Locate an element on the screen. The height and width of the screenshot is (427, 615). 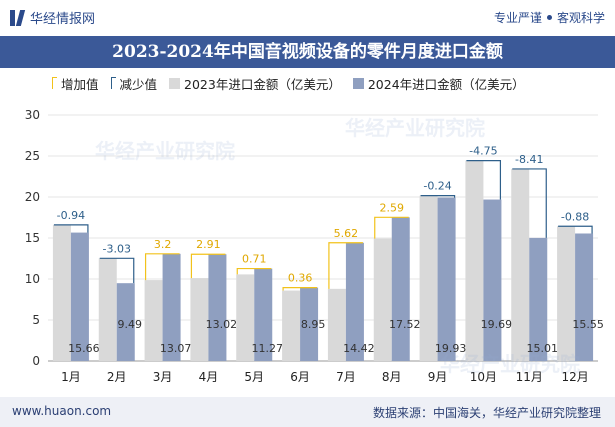
change-label-11: -8.41 is located at coordinates (529, 159).